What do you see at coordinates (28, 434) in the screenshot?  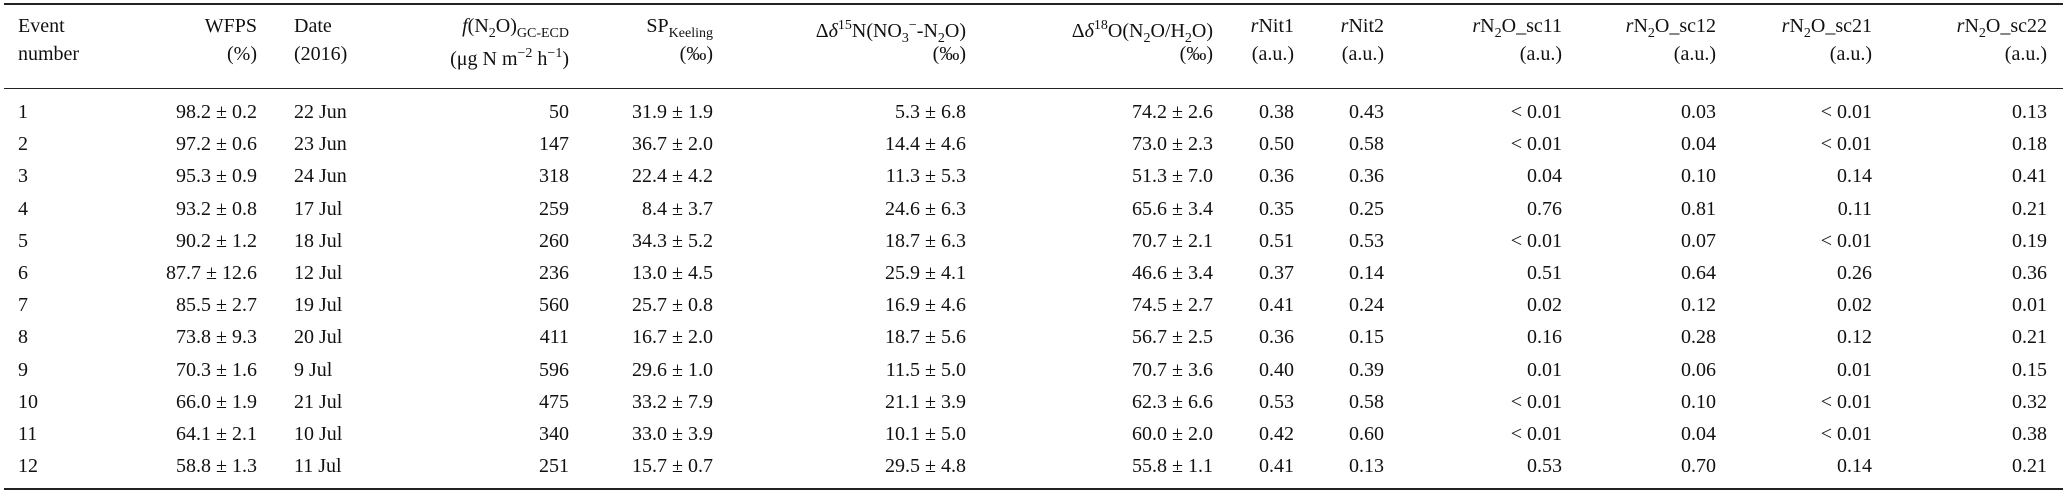 I see `table-cell: 11` at bounding box center [28, 434].